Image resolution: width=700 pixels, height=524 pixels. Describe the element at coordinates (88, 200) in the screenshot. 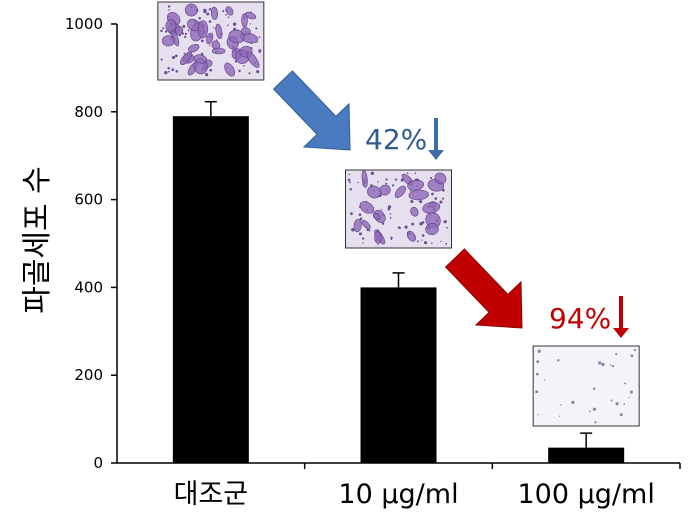

I see `y-tick-label: 600` at that location.